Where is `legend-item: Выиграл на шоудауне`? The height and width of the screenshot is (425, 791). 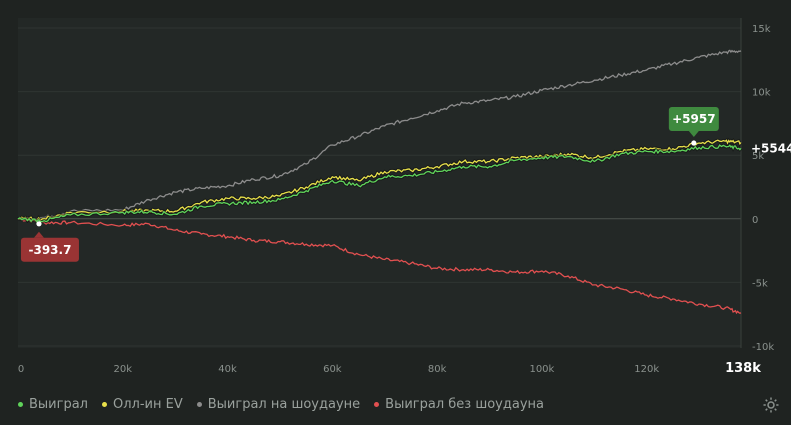
legend-item: Выиграл на шоудауне is located at coordinates (278, 404).